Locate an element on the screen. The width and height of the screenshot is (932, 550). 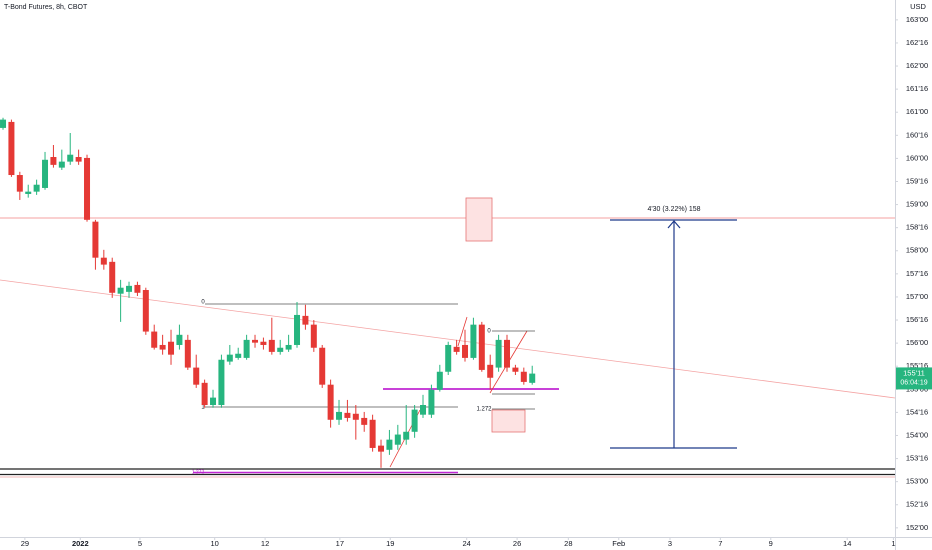
x-tick-label: 28 is located at coordinates (568, 543).